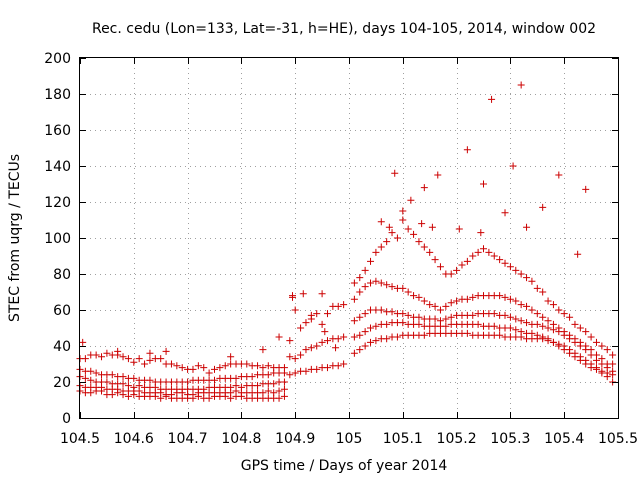 The image size is (640, 480). I want to click on x-tick-label: 104.7, so click(188, 439).